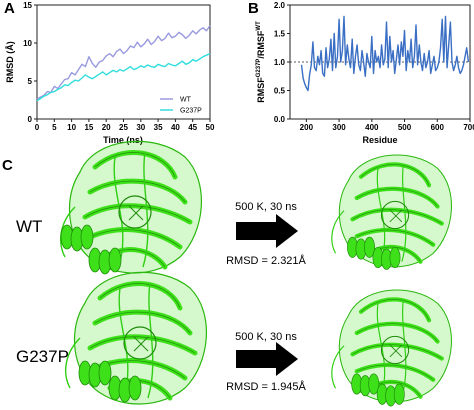 This screenshot has width=474, height=410. Describe the element at coordinates (175, 127) in the screenshot. I see `chart-a-xtick-label: 40` at that location.